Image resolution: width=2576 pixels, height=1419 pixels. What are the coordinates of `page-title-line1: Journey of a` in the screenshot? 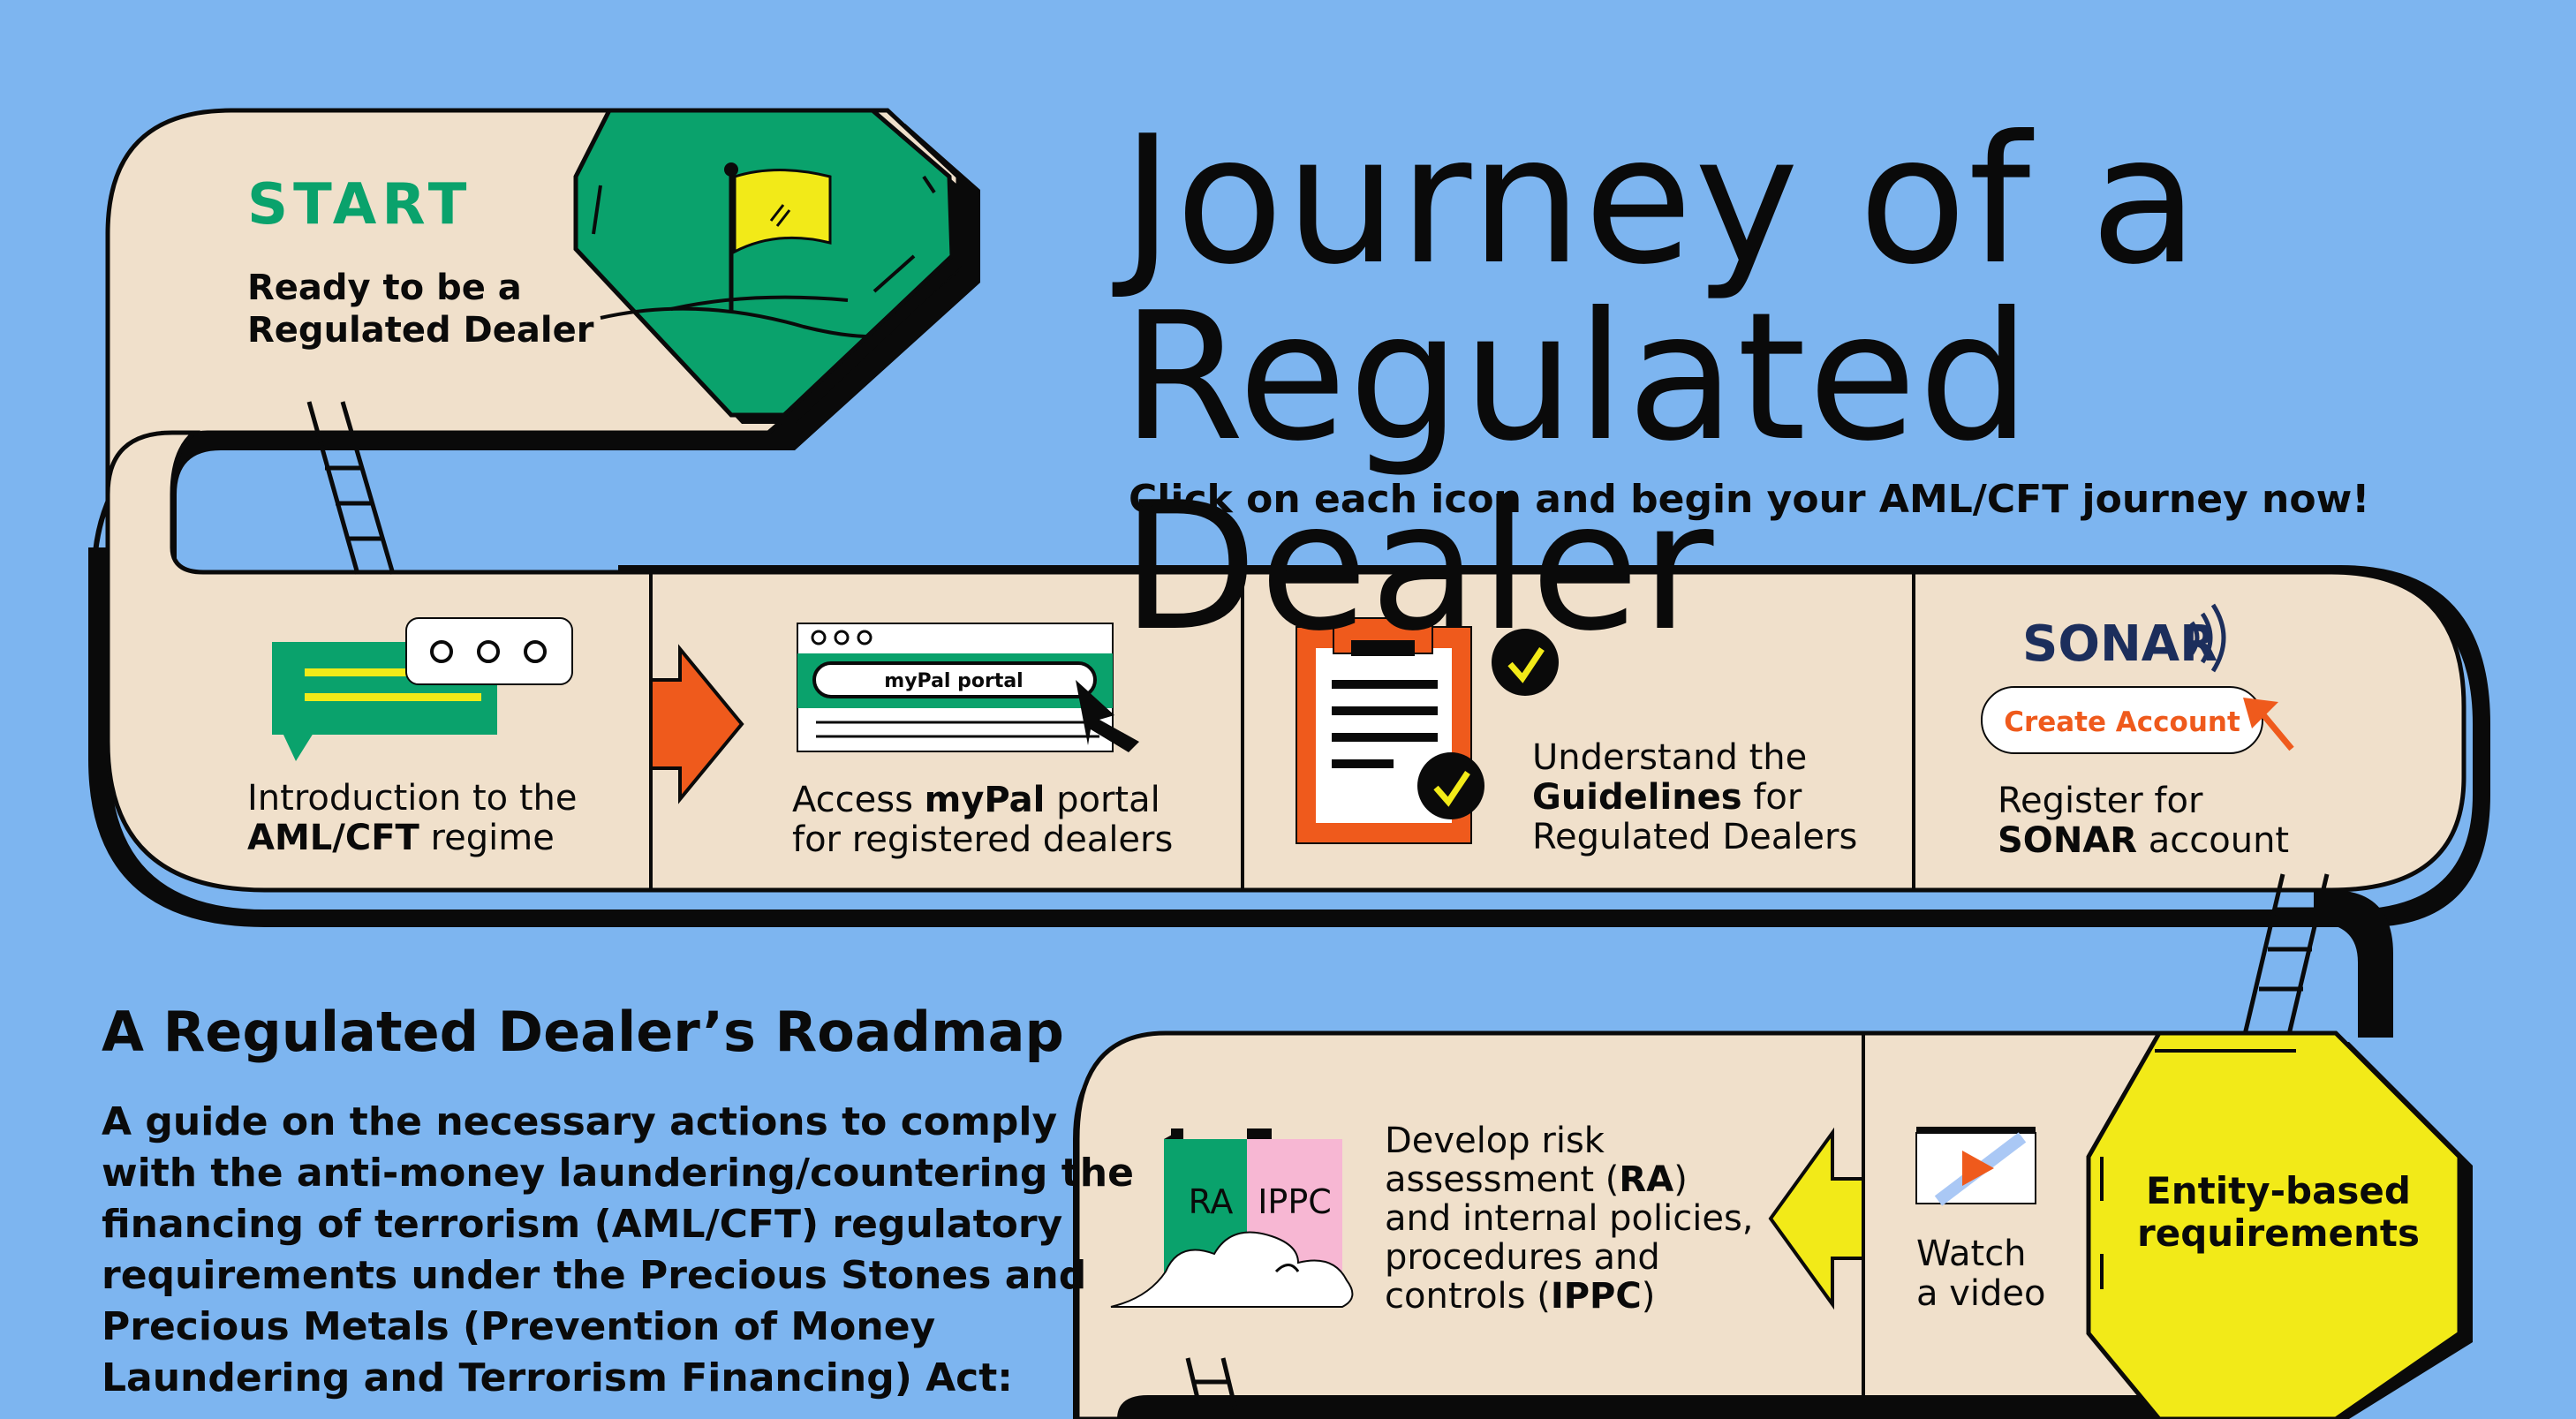 It's located at (1661, 201).